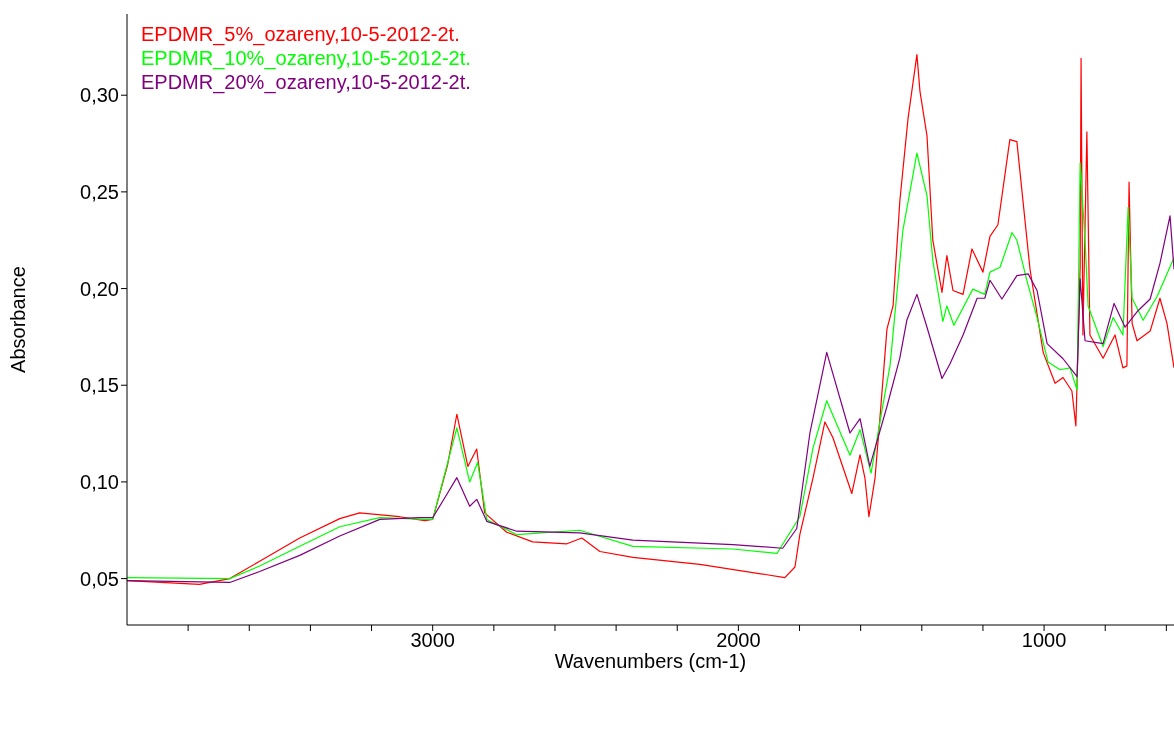 The image size is (1174, 740). What do you see at coordinates (99, 578) in the screenshot?
I see `y-tick-label: 0,05` at bounding box center [99, 578].